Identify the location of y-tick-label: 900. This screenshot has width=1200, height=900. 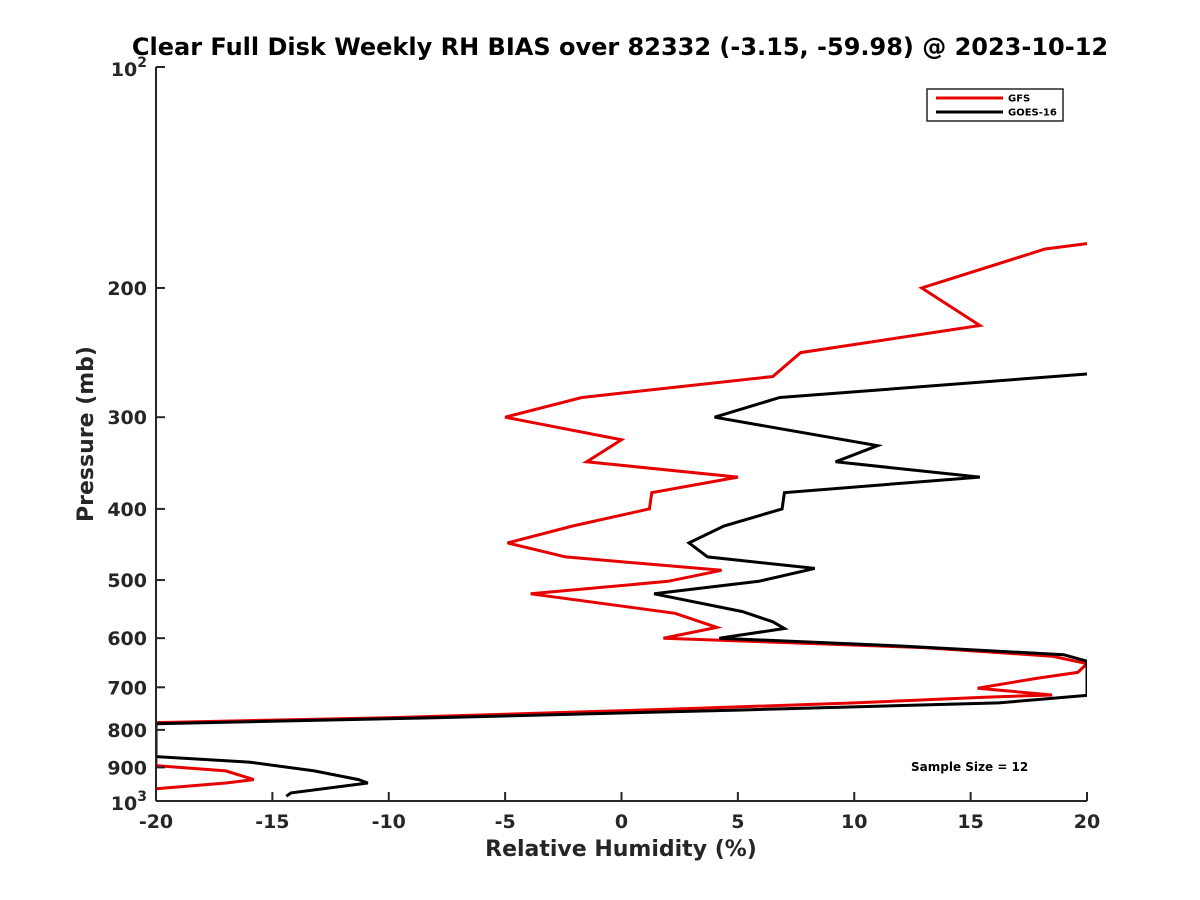
(127, 768).